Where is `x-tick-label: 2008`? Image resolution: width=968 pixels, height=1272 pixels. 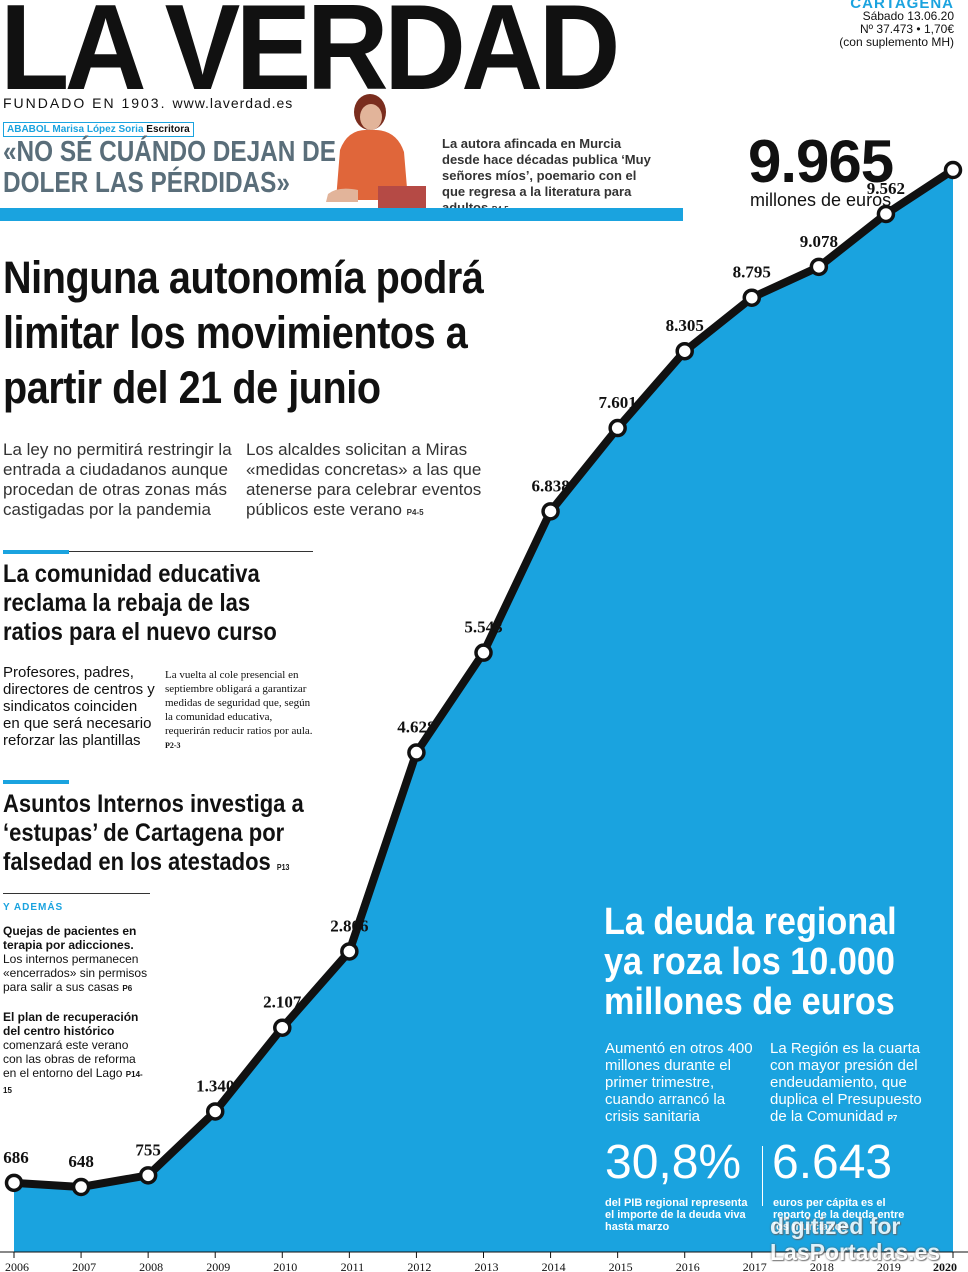
x-tick-label: 2008 is located at coordinates (151, 1266).